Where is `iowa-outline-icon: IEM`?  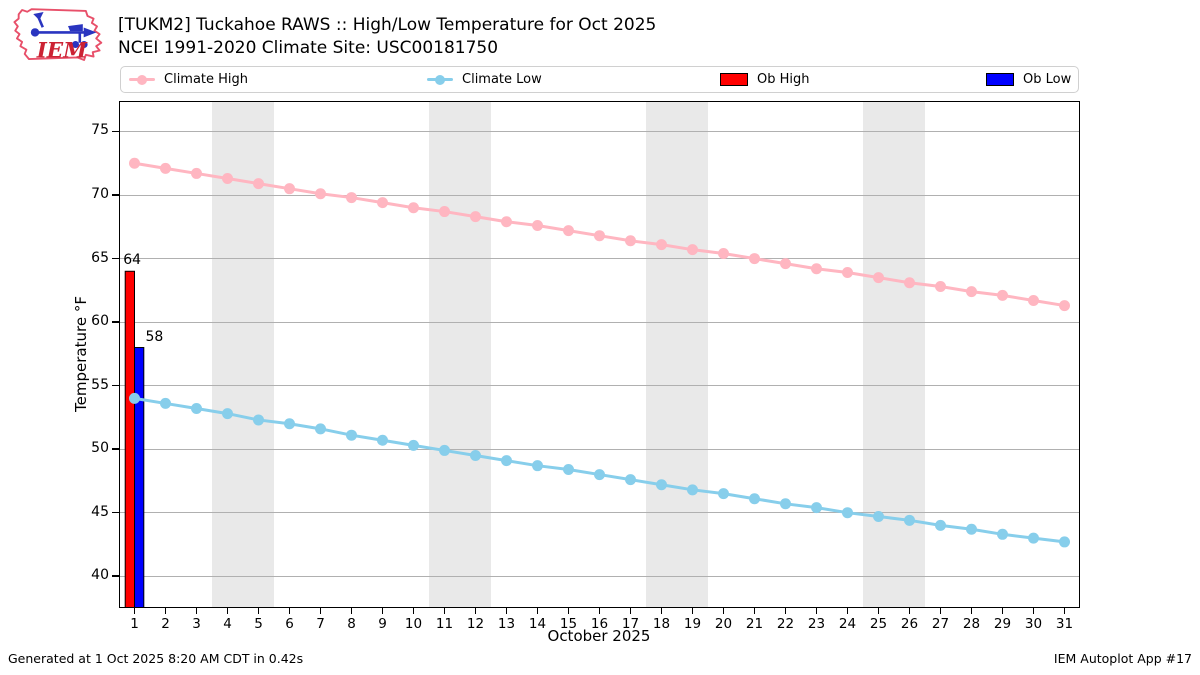 iowa-outline-icon: IEM is located at coordinates (58, 35).